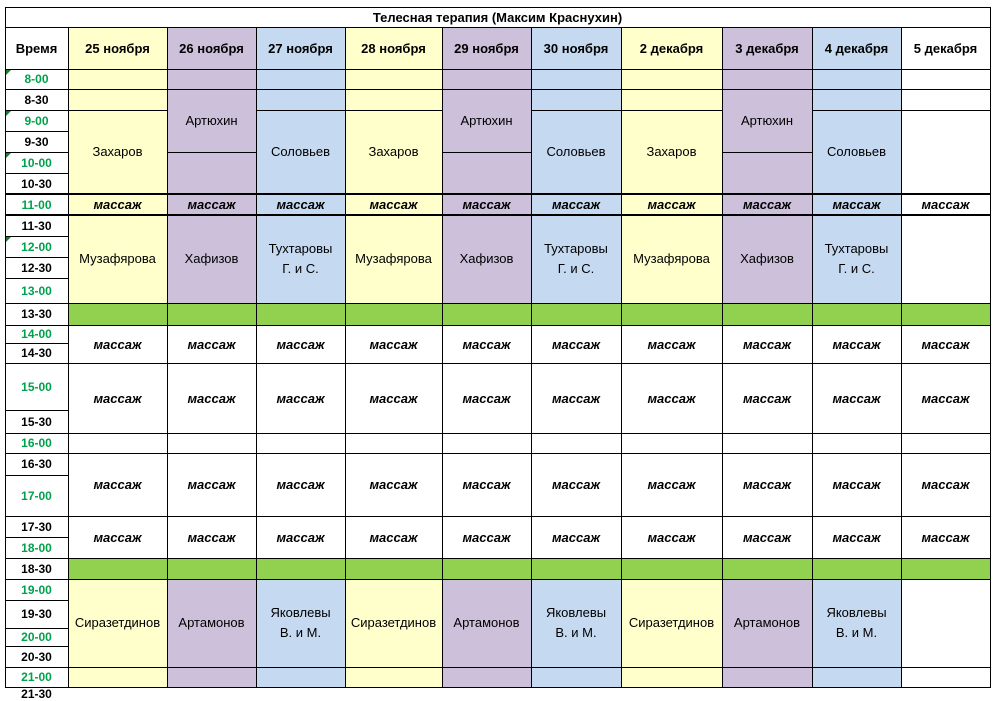 This screenshot has height=701, width=1000. Describe the element at coordinates (36, 314) in the screenshot. I see `time-label: 13-30` at that location.